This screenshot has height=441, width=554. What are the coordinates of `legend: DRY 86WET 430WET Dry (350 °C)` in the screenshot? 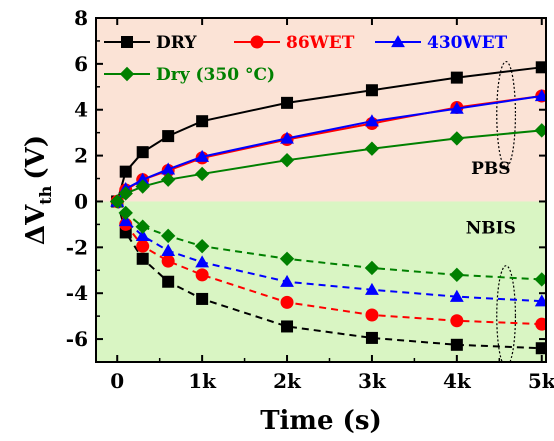 It's located at (306, 59).